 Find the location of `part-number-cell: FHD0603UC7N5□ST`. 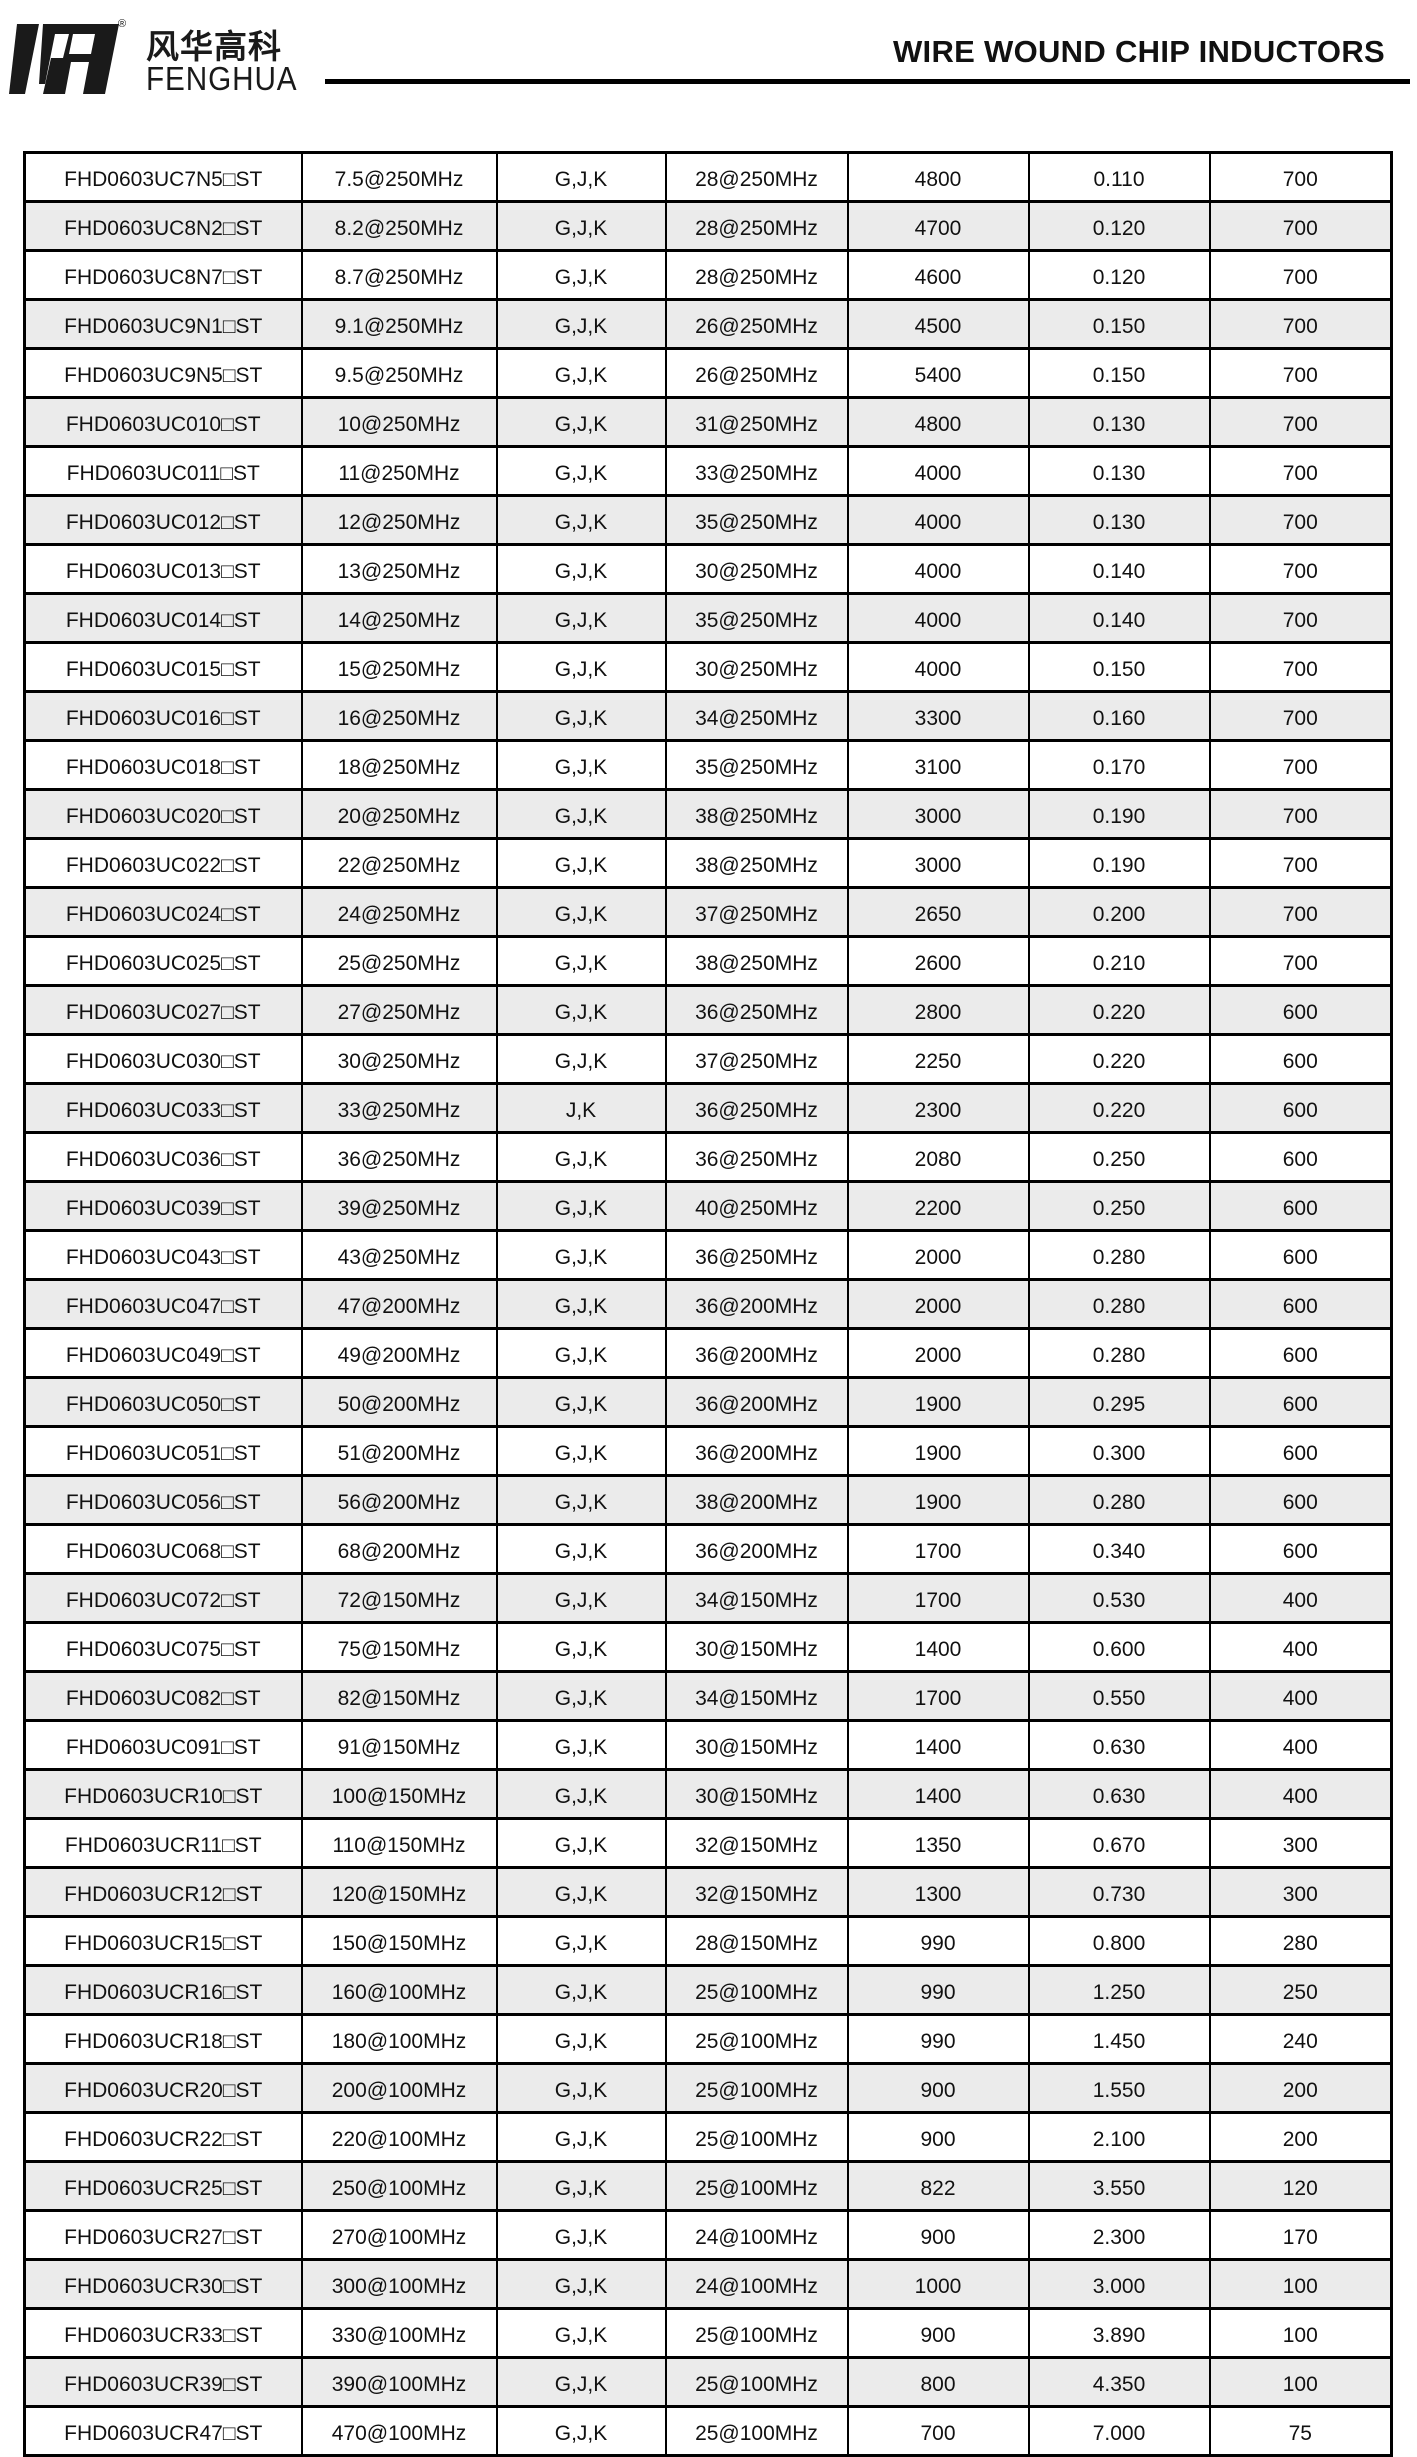

part-number-cell: FHD0603UC7N5□ST is located at coordinates (163, 177).